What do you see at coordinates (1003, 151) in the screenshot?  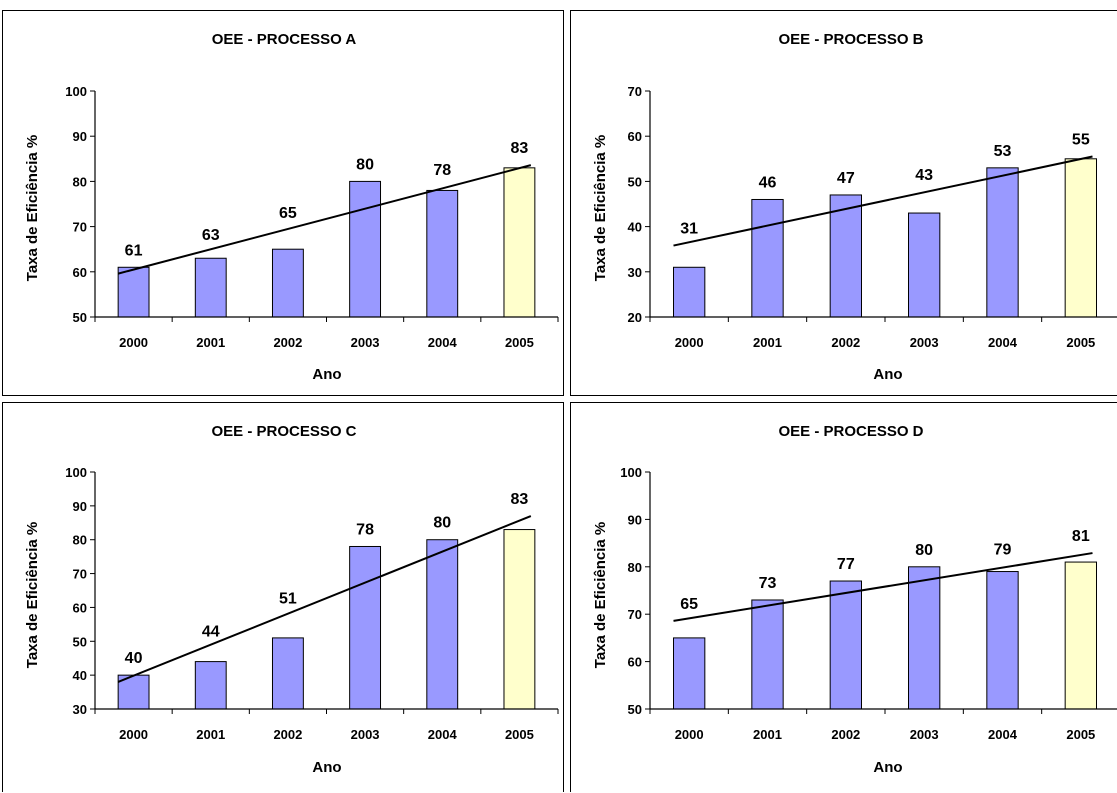 I see `data-label: 53` at bounding box center [1003, 151].